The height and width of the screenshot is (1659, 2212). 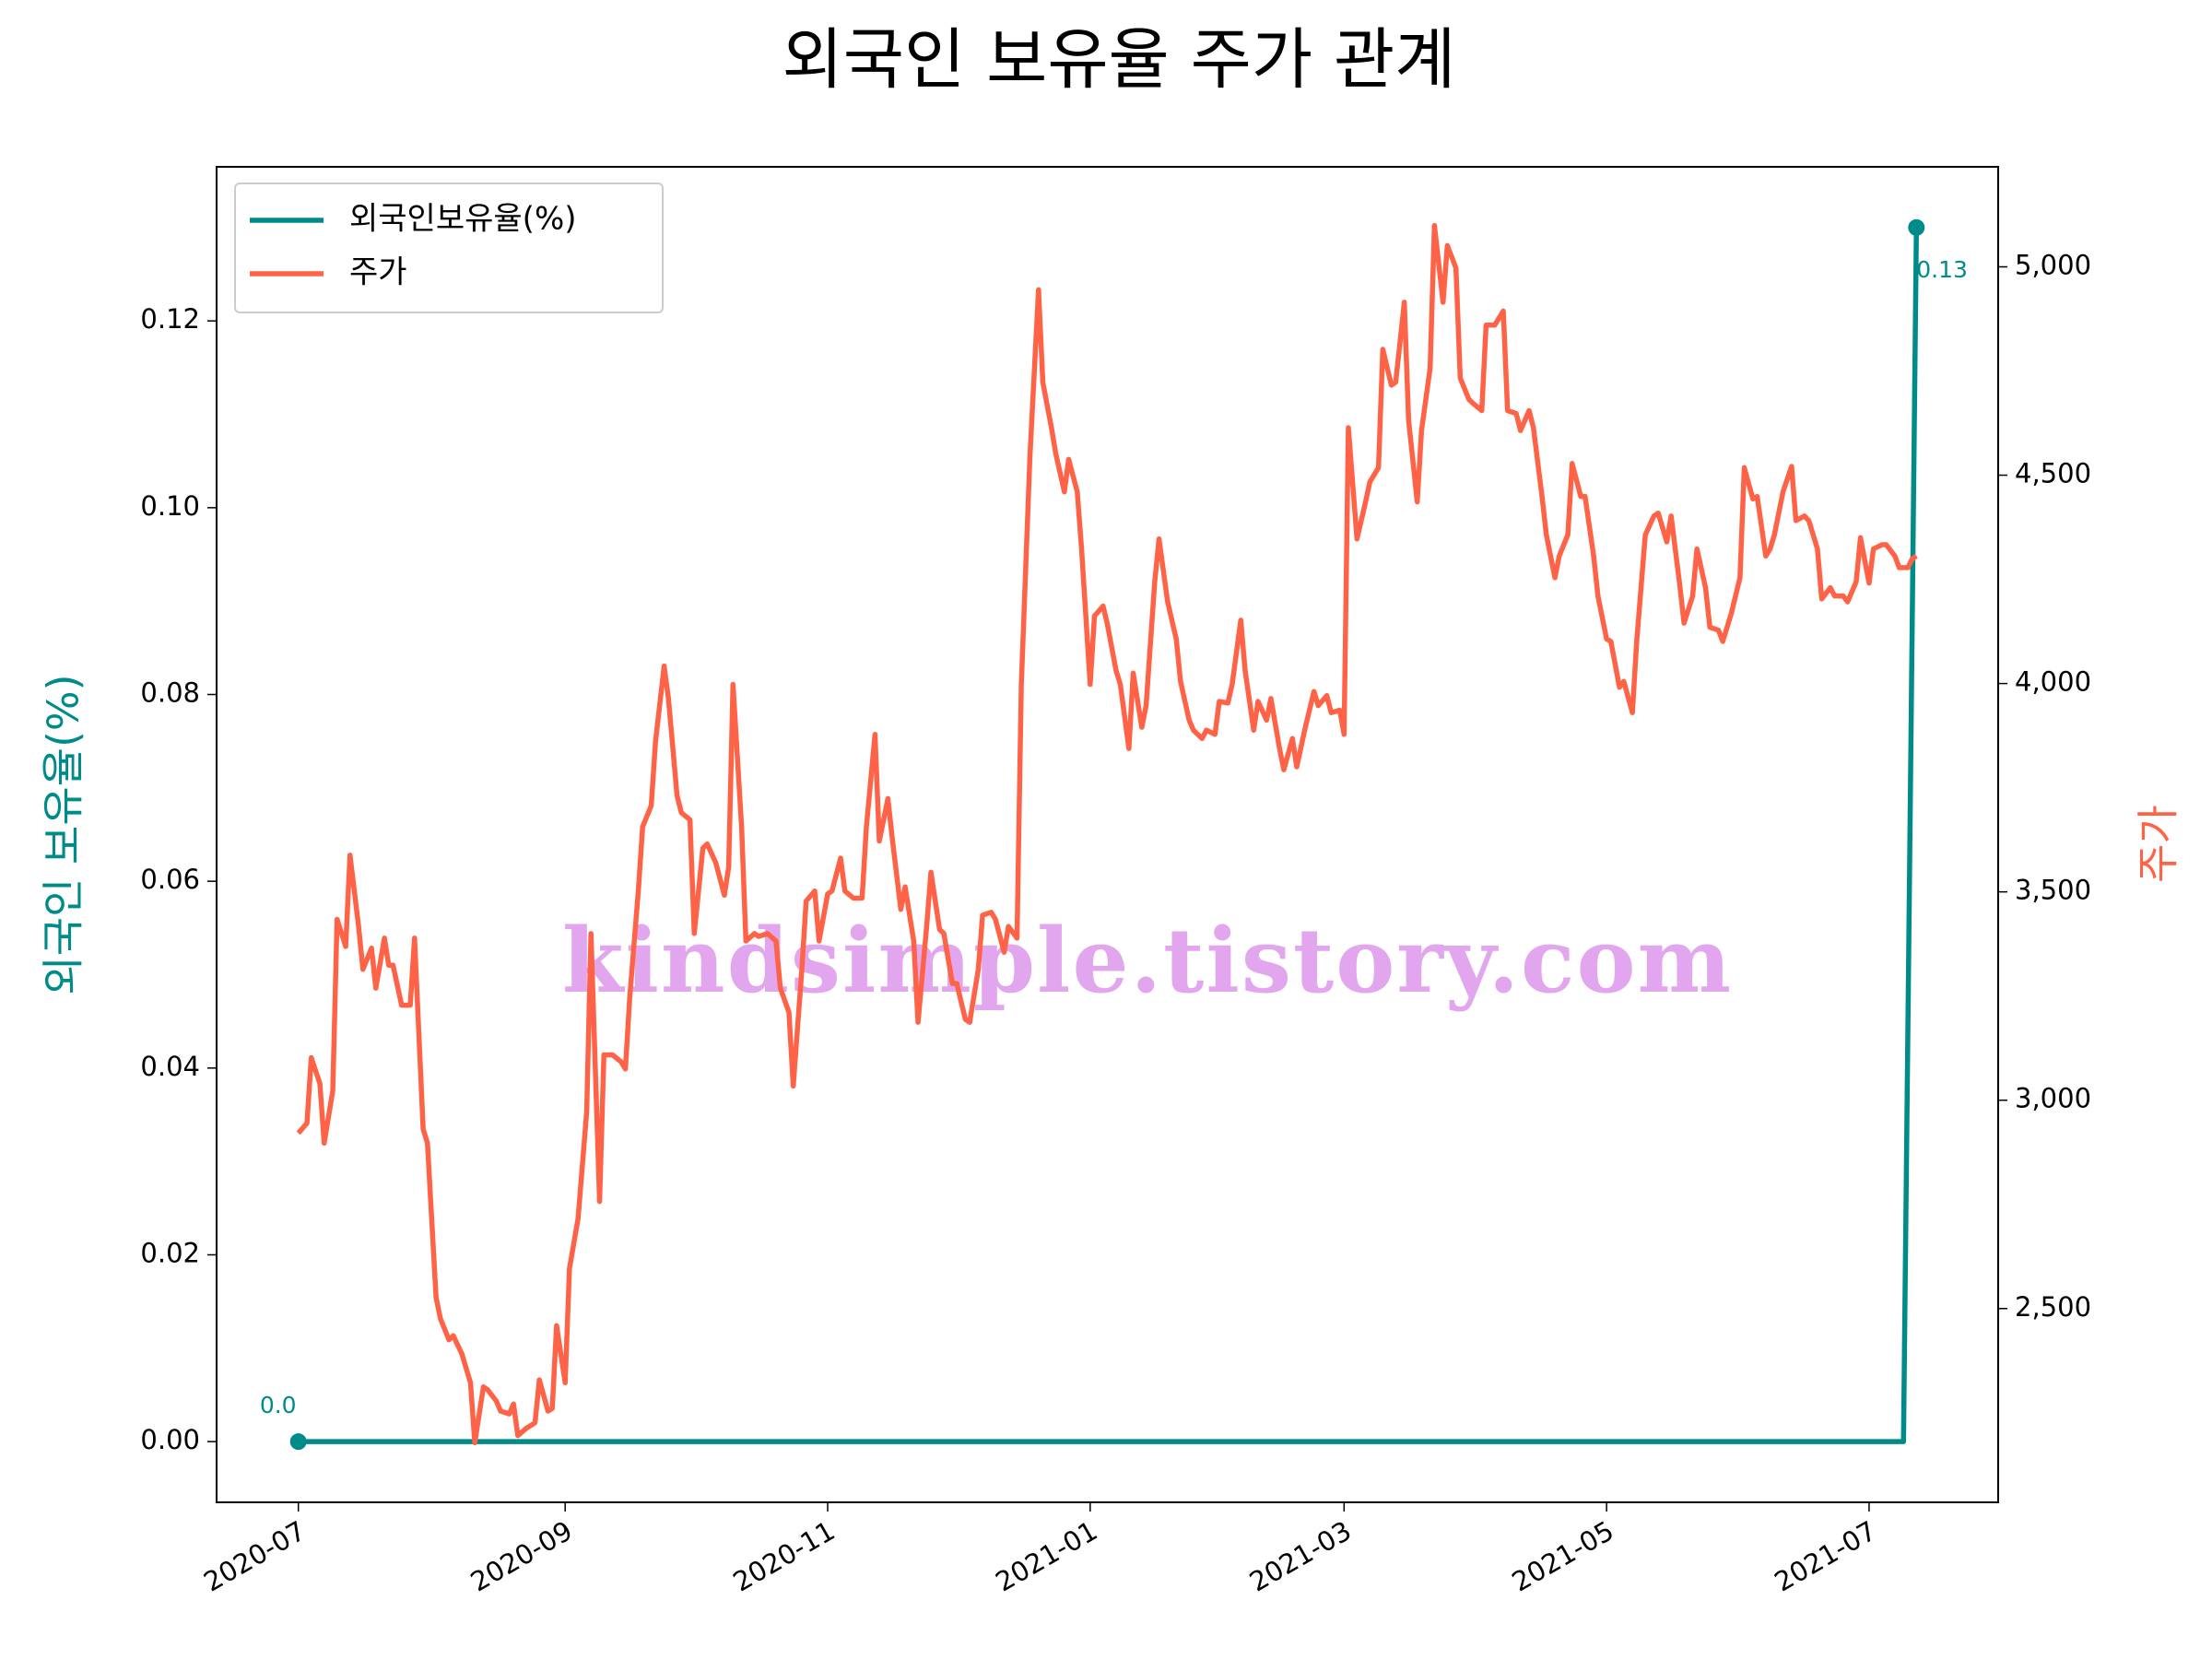 I want to click on y-tick-label: 0.08, so click(x=170, y=693).